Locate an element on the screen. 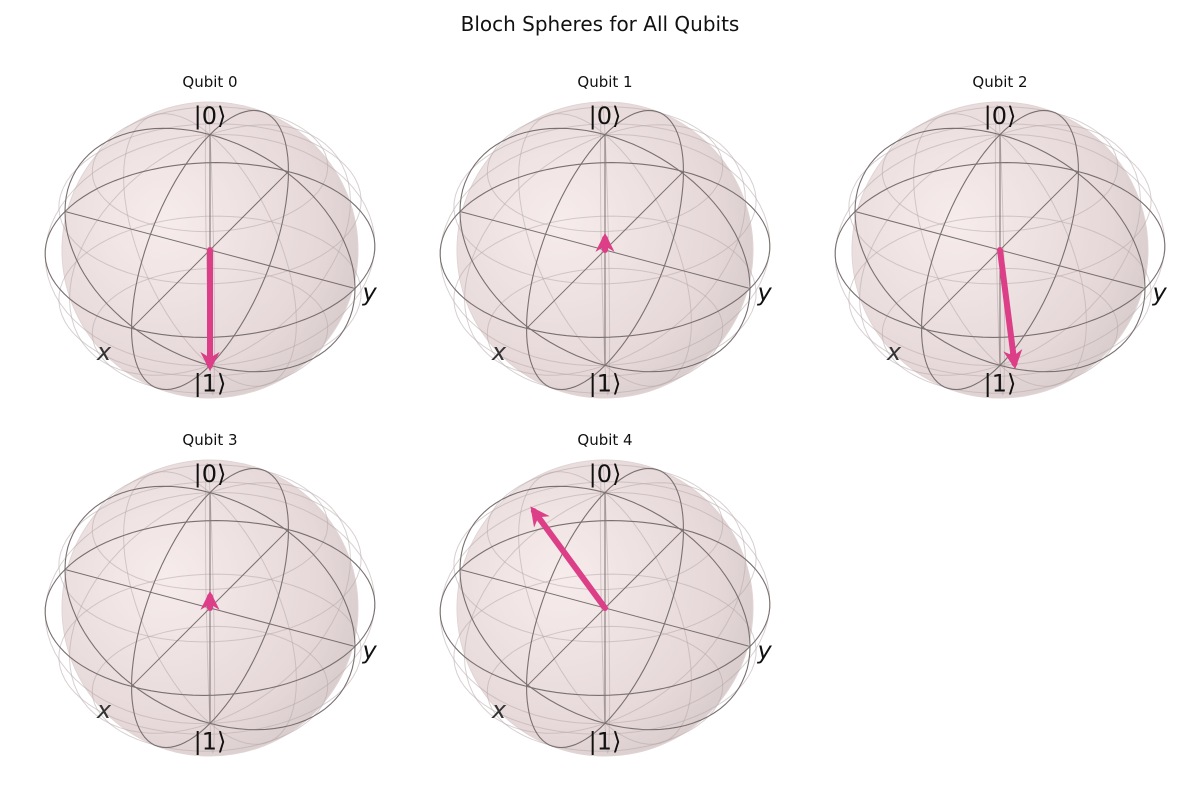 This screenshot has height=800, width=1200. bloch-sphere-qubit-0: |0⟩ Qubit 0 |1⟩ x y is located at coordinates (210, 236).